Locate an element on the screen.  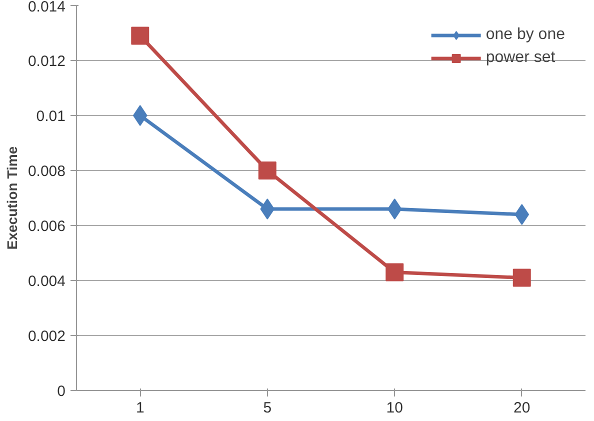
legend-label: one by one is located at coordinates (525, 35).